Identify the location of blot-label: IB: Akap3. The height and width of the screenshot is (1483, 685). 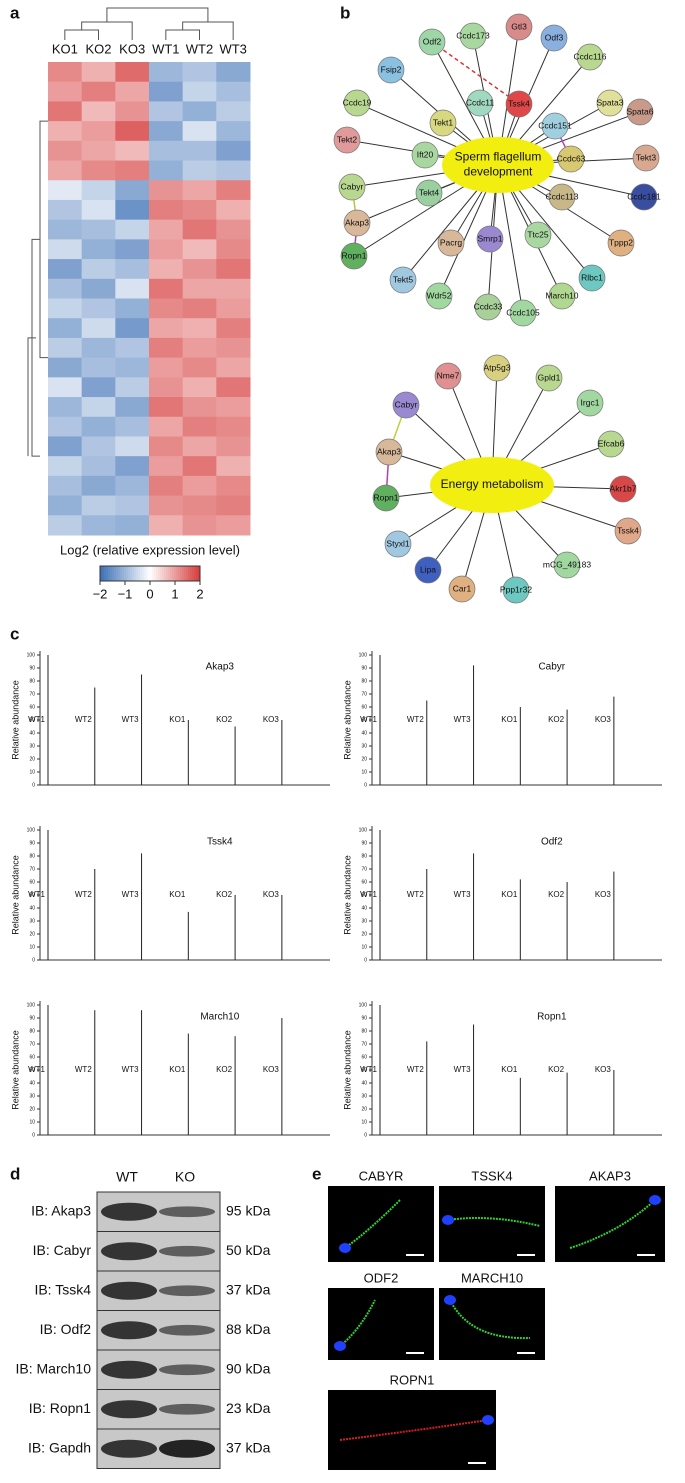
(61, 1210).